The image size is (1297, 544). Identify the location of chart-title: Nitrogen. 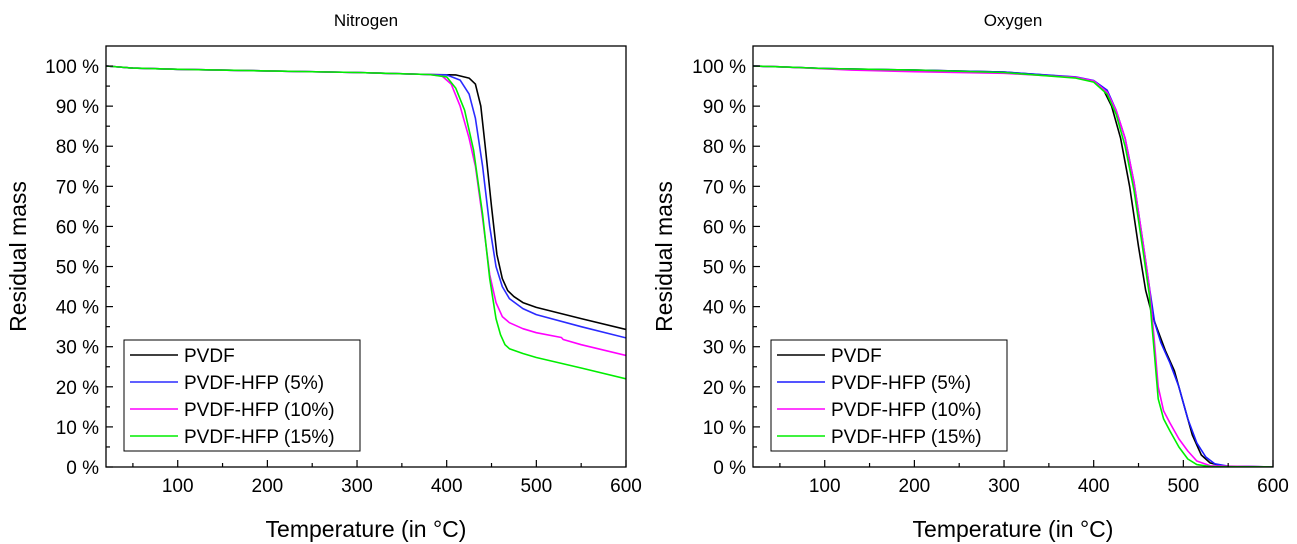
(366, 20).